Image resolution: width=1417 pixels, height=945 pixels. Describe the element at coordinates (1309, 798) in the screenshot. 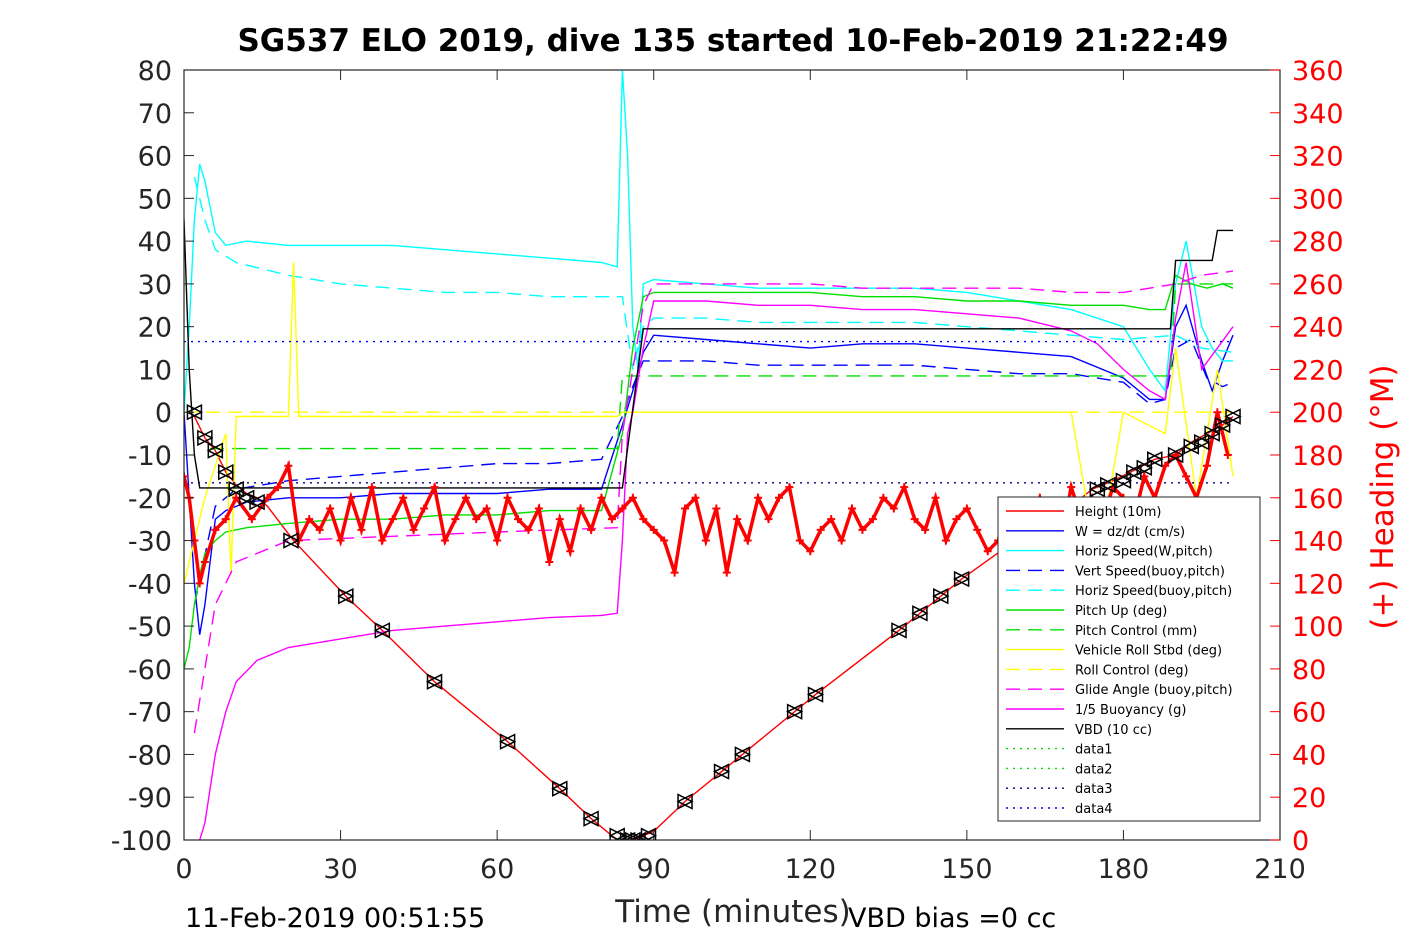

I see `y2-tick-label: 20` at that location.